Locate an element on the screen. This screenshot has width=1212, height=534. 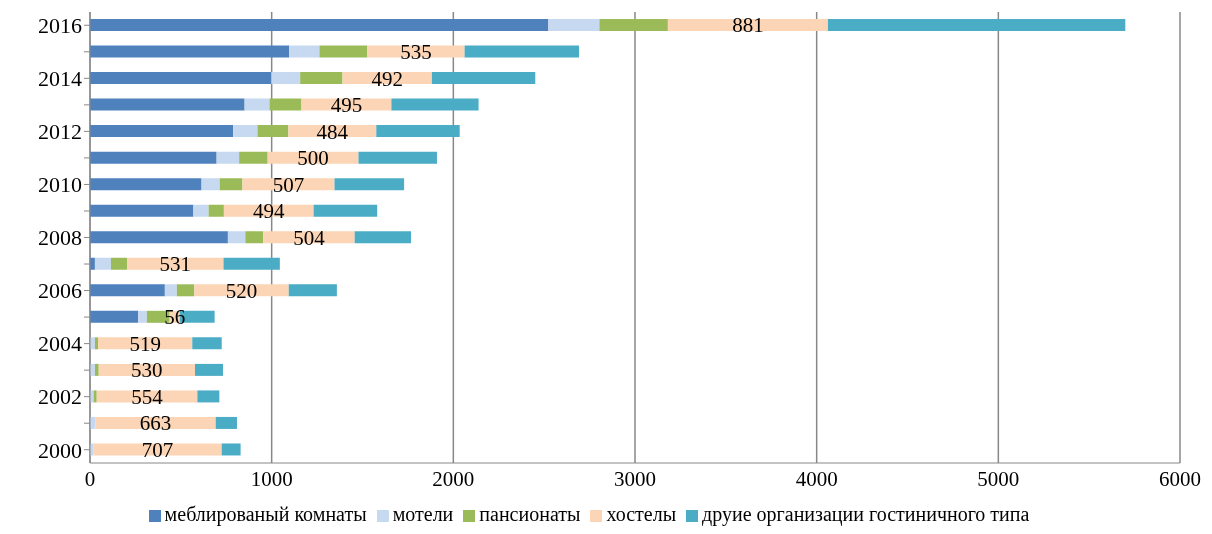
x-tick-label: 5000 is located at coordinates (998, 478).